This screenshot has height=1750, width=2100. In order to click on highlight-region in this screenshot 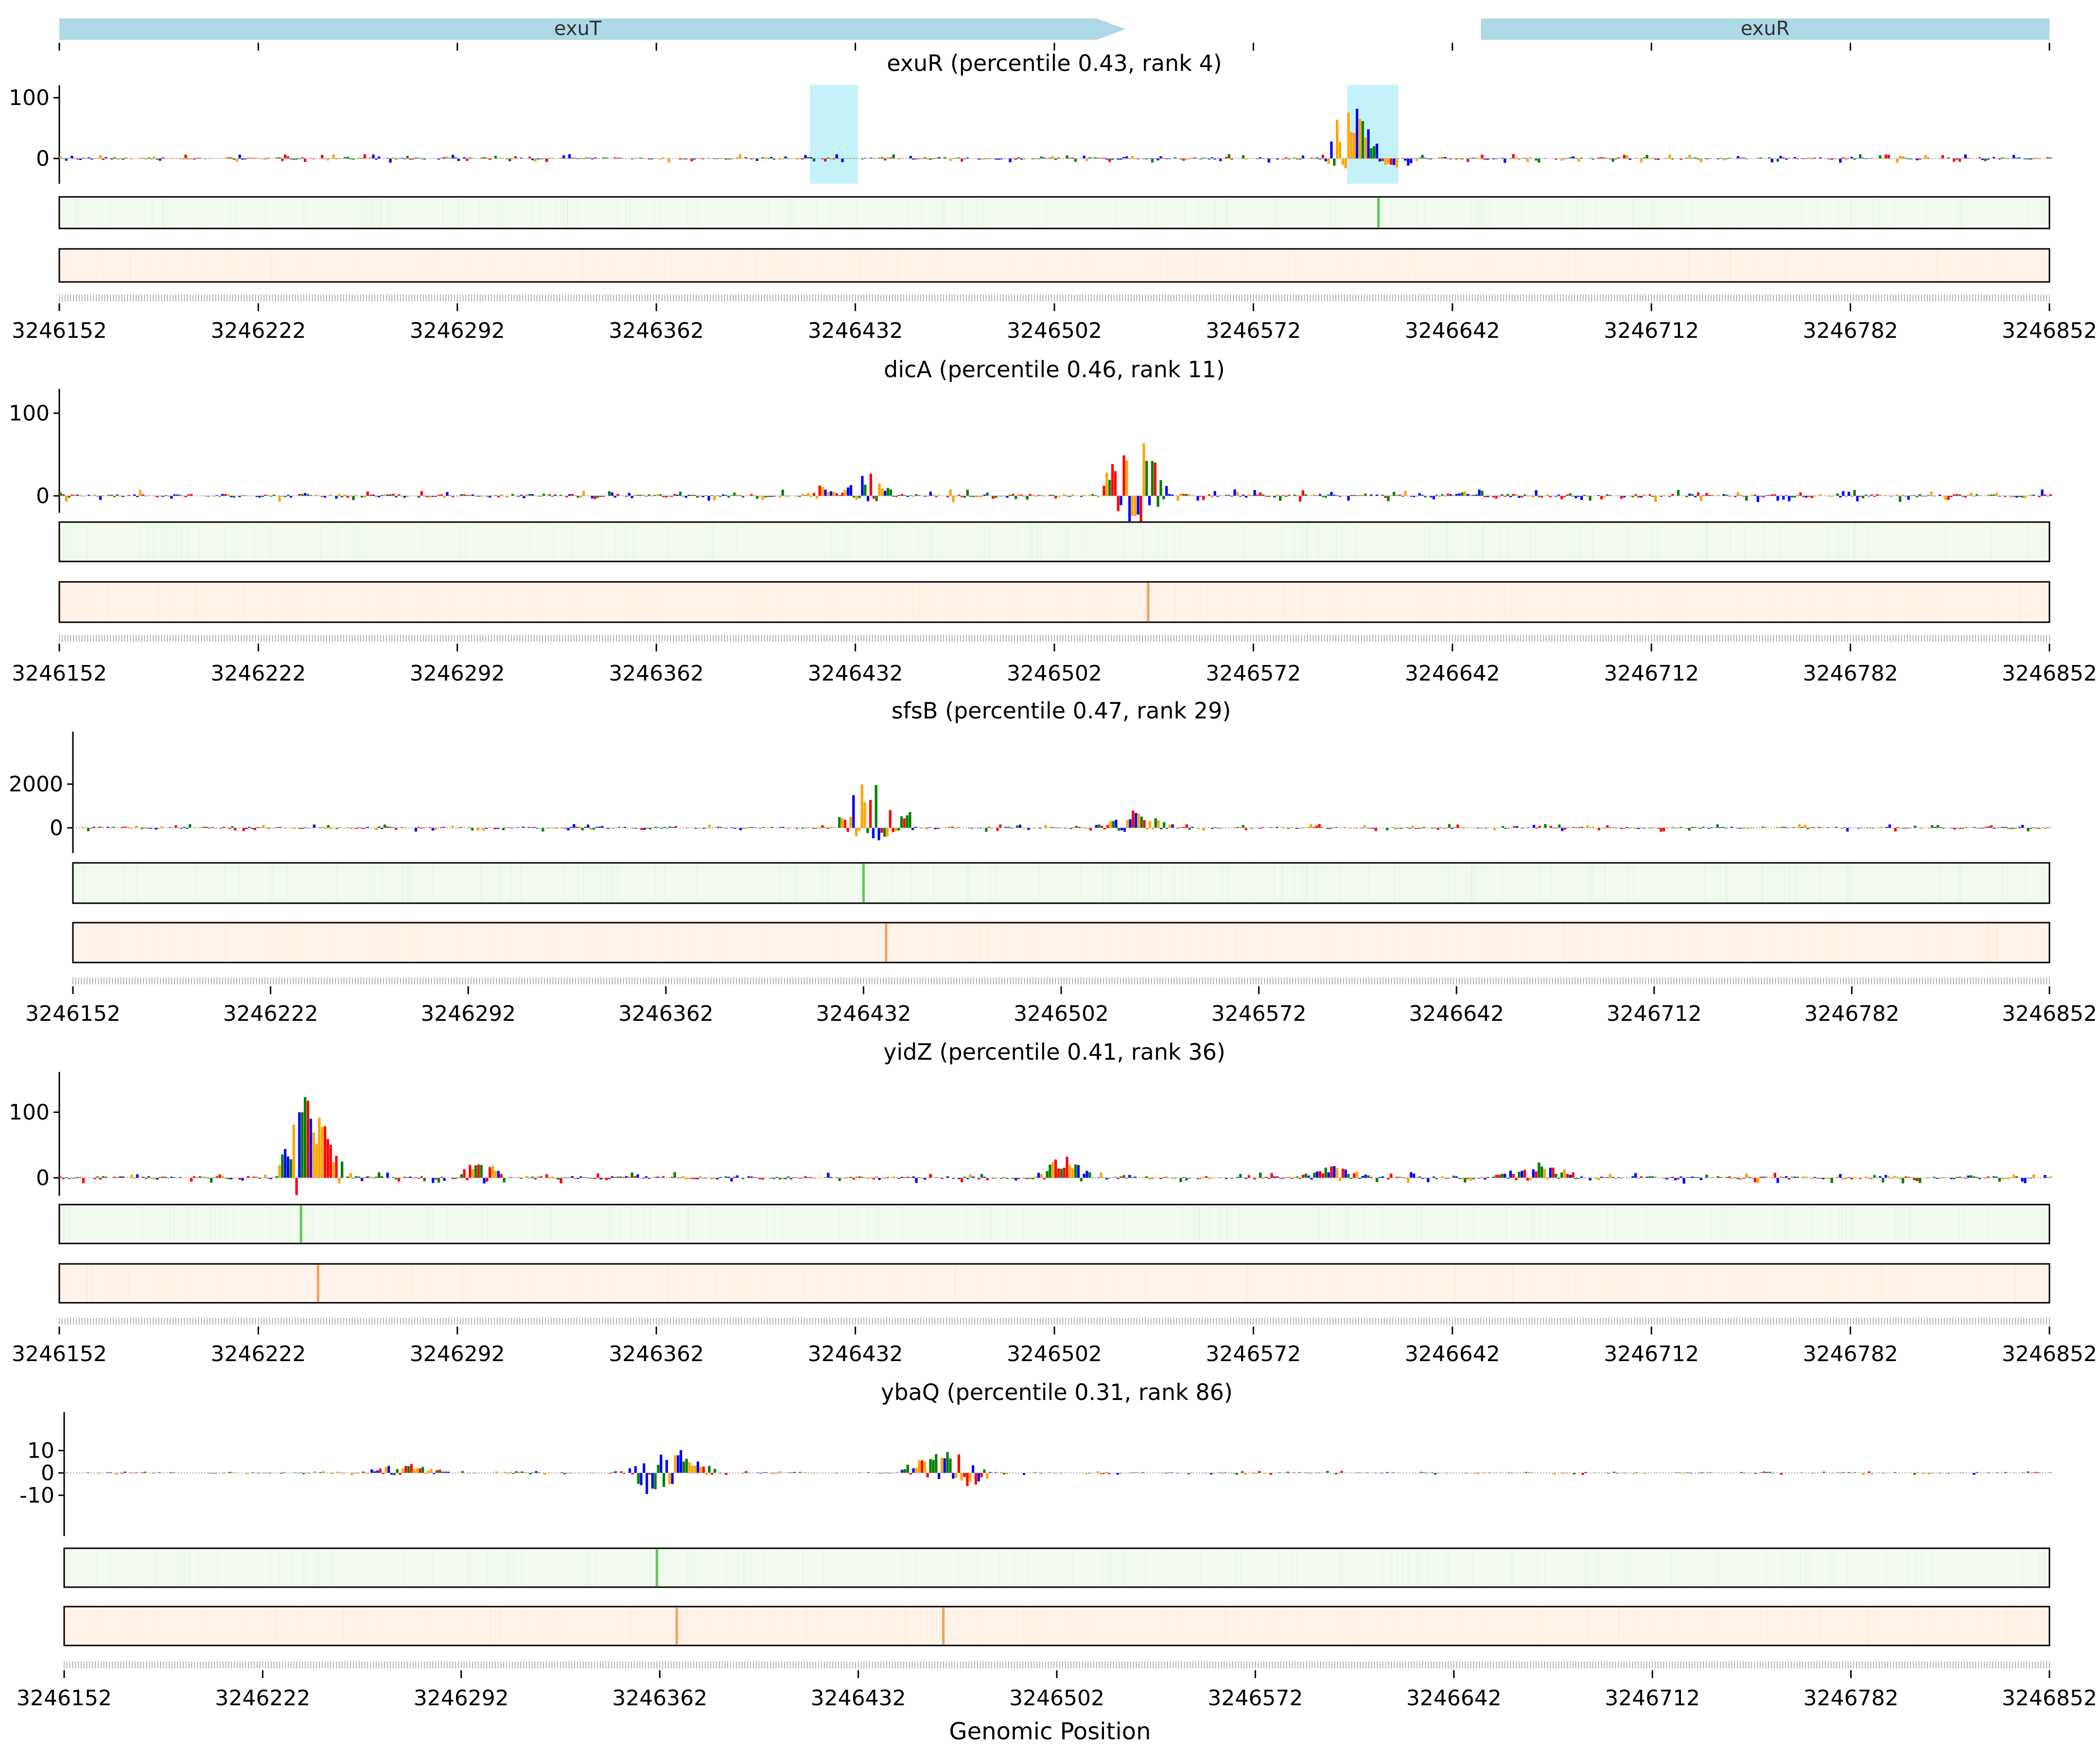, I will do `click(834, 134)`.